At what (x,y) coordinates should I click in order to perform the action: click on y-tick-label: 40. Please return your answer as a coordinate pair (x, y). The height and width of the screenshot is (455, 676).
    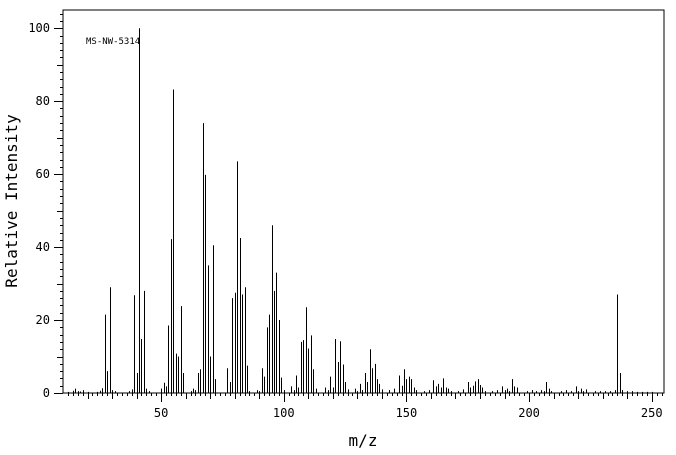
    Looking at the image, I should click on (43, 247).